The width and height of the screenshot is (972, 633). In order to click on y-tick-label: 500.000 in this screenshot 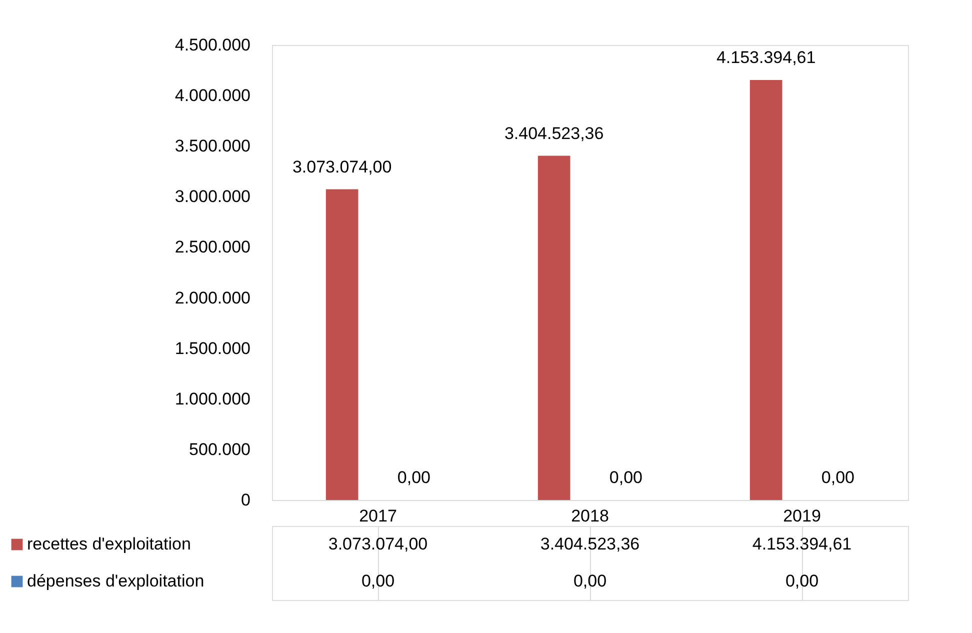, I will do `click(219, 449)`.